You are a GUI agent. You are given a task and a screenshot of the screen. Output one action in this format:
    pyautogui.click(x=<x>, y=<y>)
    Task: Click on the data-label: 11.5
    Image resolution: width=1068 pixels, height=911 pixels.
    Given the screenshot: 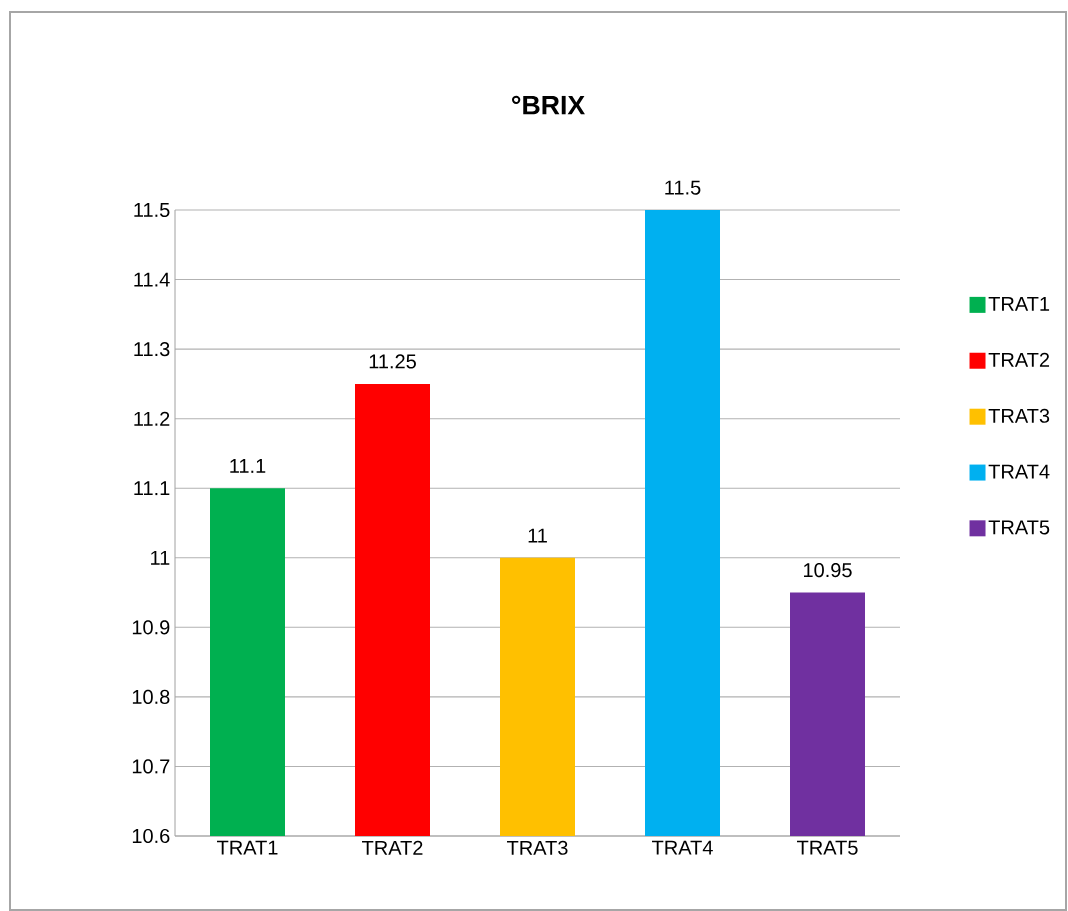 What is the action you would take?
    pyautogui.click(x=683, y=187)
    